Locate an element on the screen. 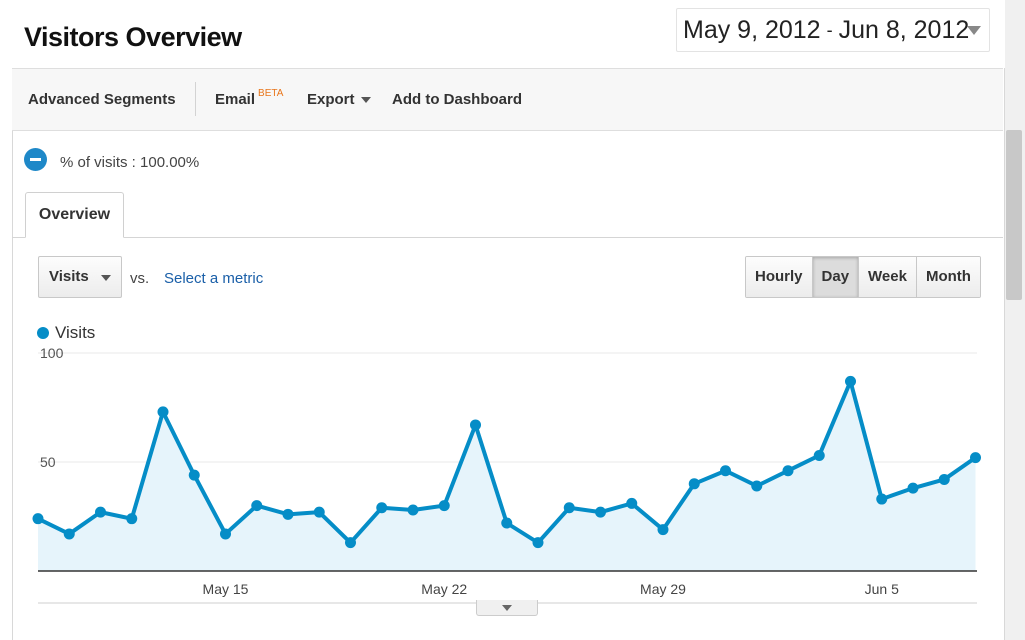 The height and width of the screenshot is (640, 1025). segment-summary: % of visits : 100.00% is located at coordinates (130, 162).